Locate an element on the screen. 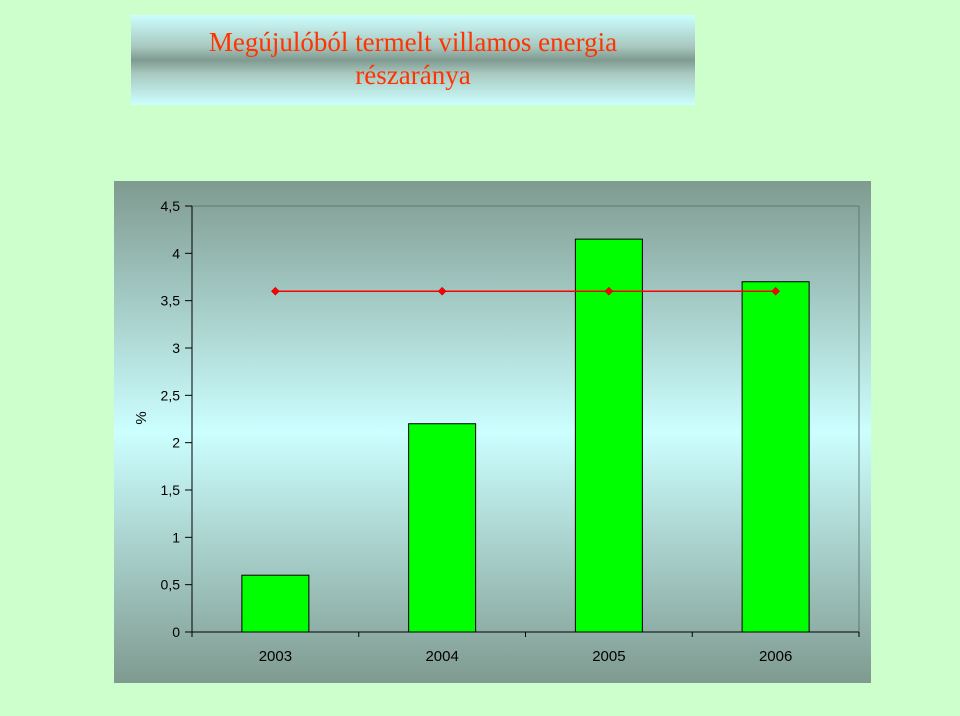 The image size is (960, 716). y-axis-label: % is located at coordinates (141, 417).